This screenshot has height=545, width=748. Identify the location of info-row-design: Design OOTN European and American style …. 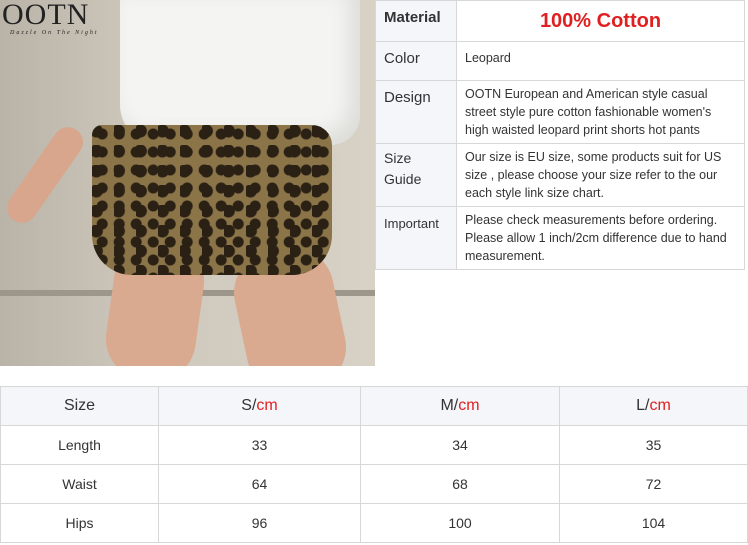
(560, 112).